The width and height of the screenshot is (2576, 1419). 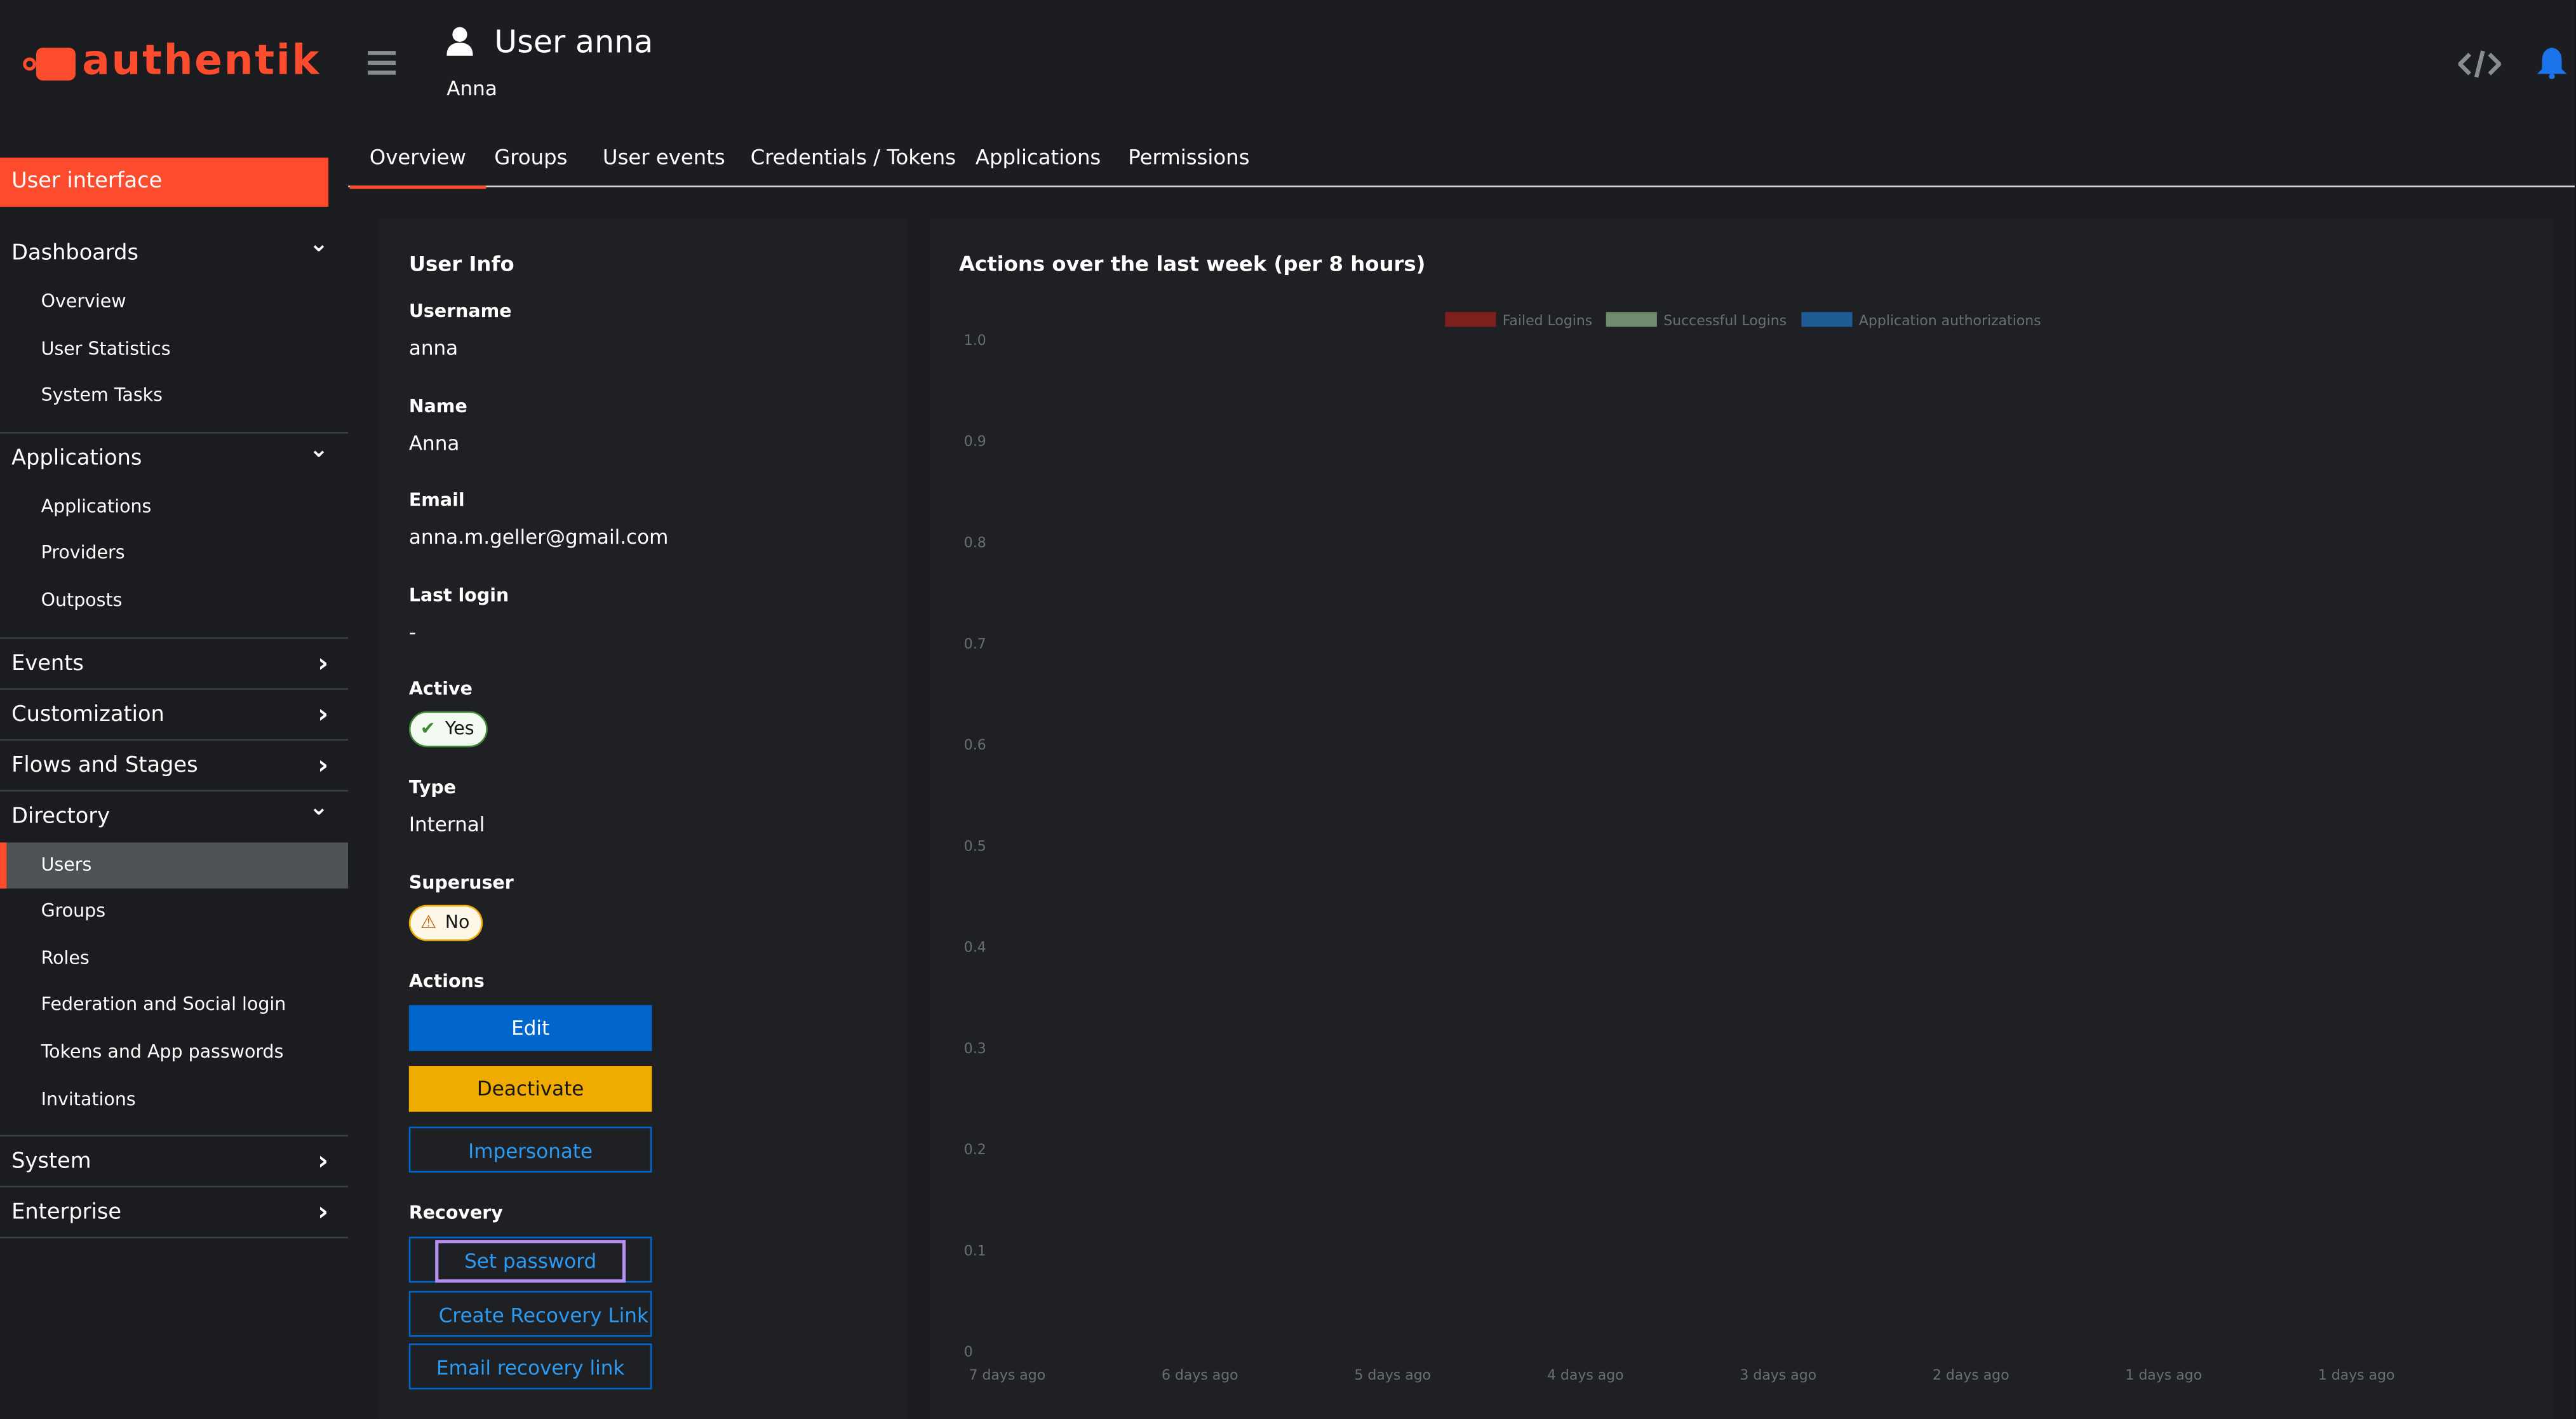 What do you see at coordinates (61, 817) in the screenshot?
I see `nav-label: Directory` at bounding box center [61, 817].